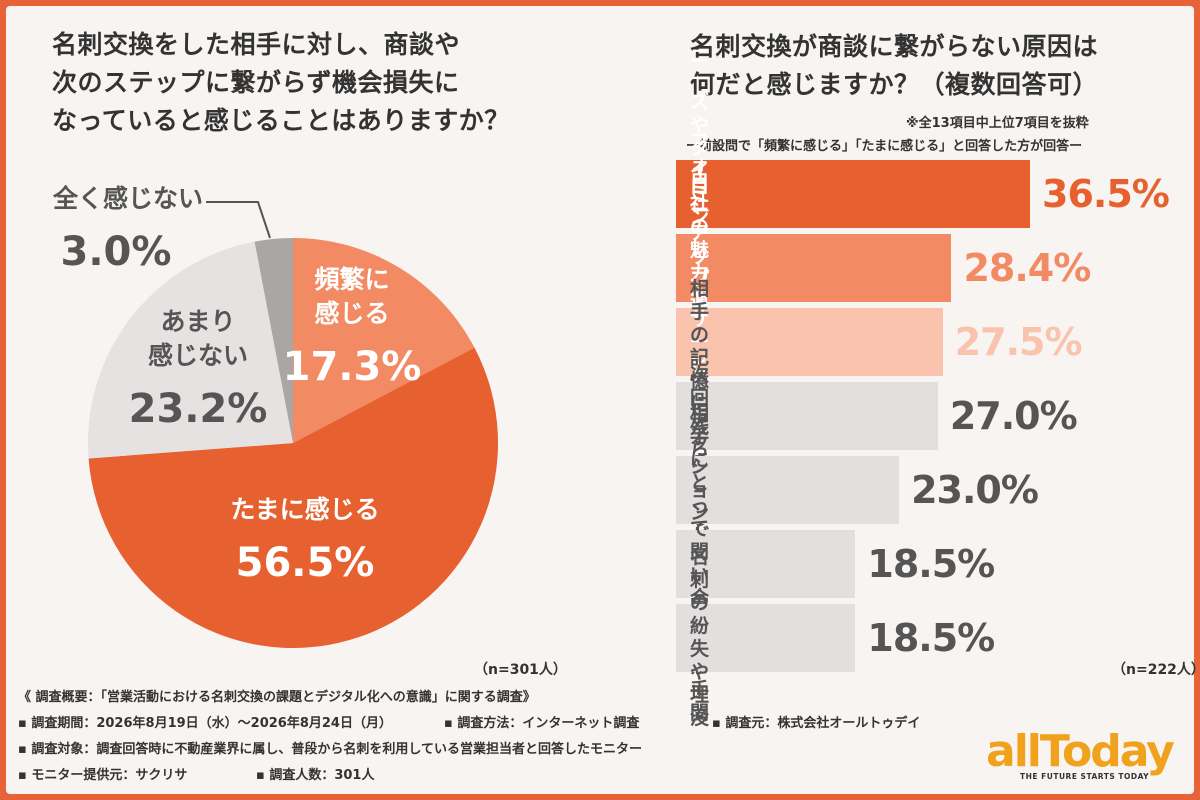 This screenshot has width=1200, height=800. I want to click on pie-slice-label-3: 全く感じない, so click(127, 198).